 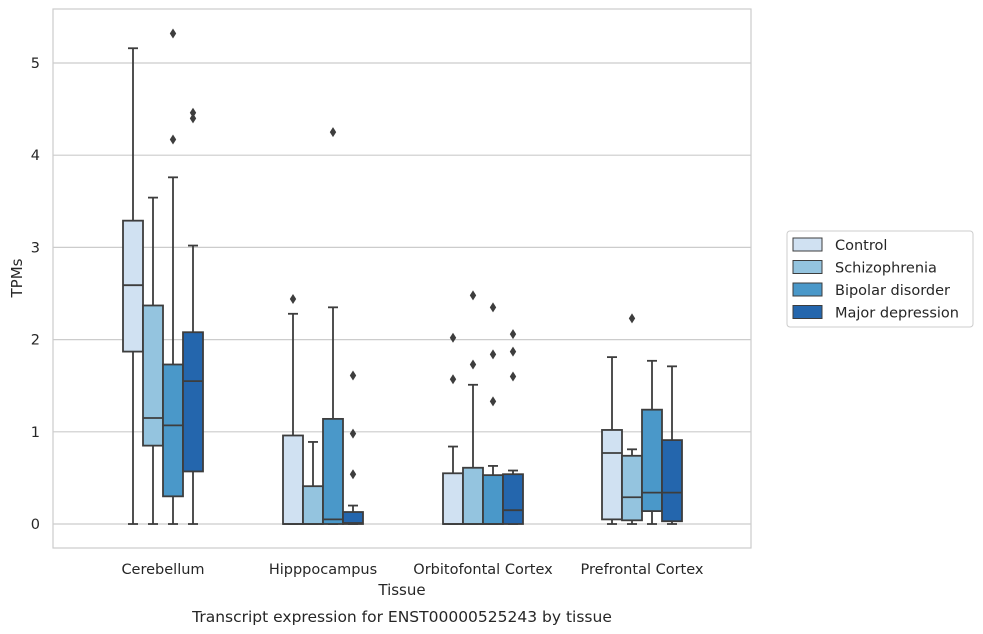 I want to click on y-tick-labels: 0 1 2 3 4 5, so click(x=35, y=294).